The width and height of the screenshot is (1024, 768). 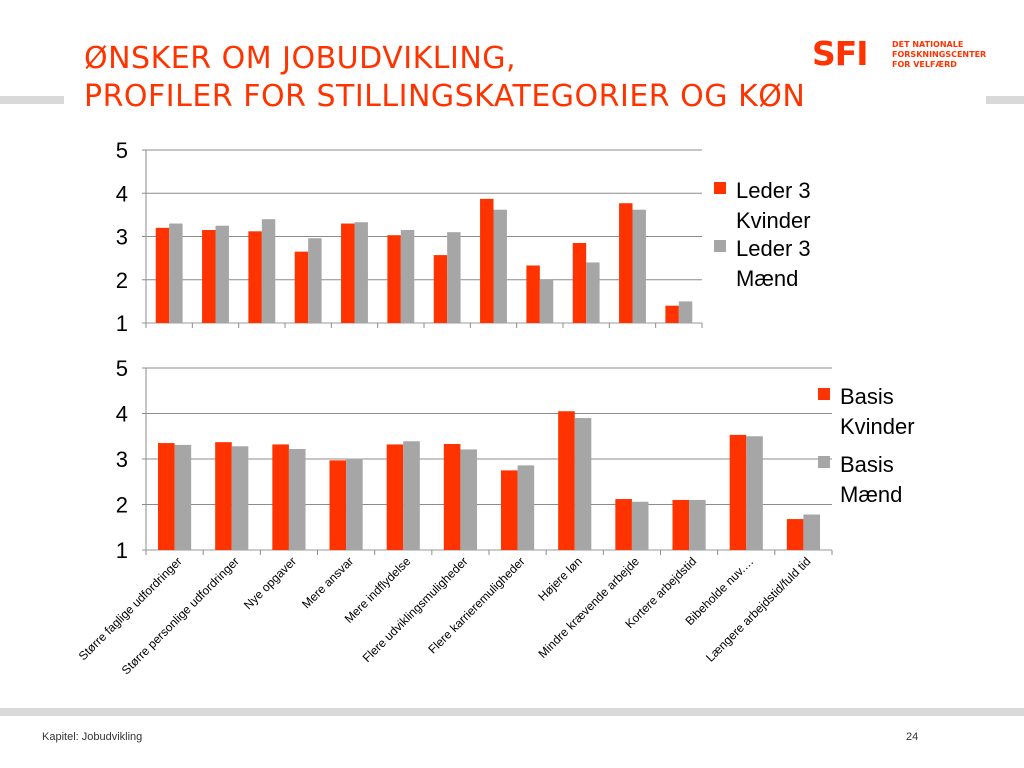 What do you see at coordinates (300, 58) in the screenshot?
I see `slide-title-line1: ØNSKER OM JOBUDVIKLING,` at bounding box center [300, 58].